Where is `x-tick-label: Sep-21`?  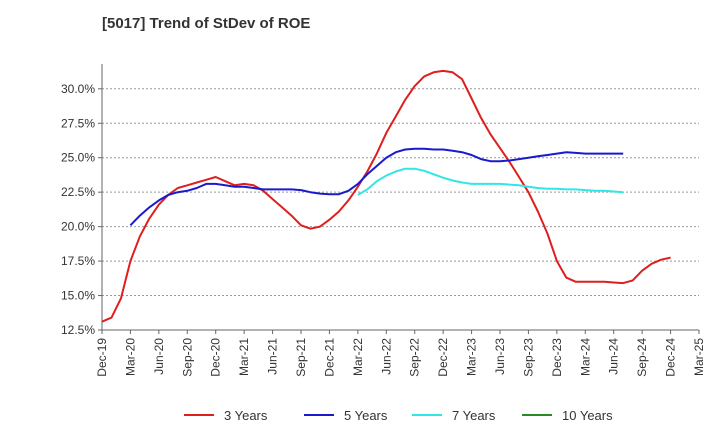
x-tick-label: Sep-21 is located at coordinates (301, 357).